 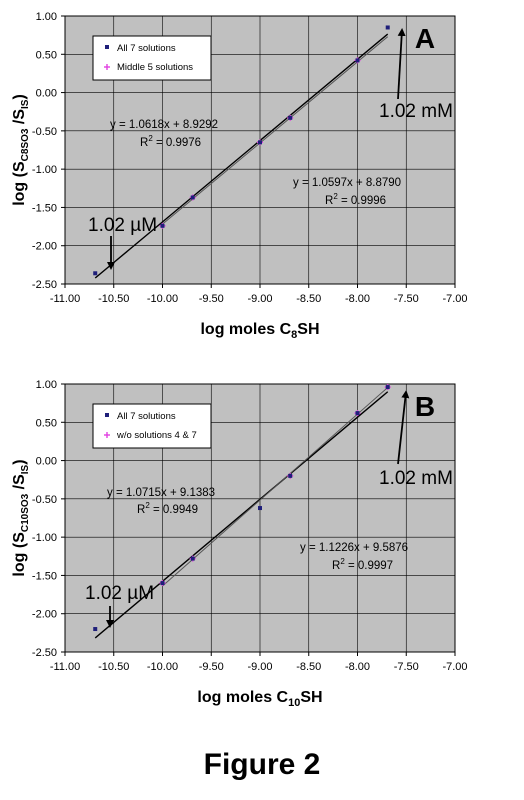 What do you see at coordinates (164, 125) in the screenshot?
I see `trendline-equation: y = 1.0618x + 8.9292` at bounding box center [164, 125].